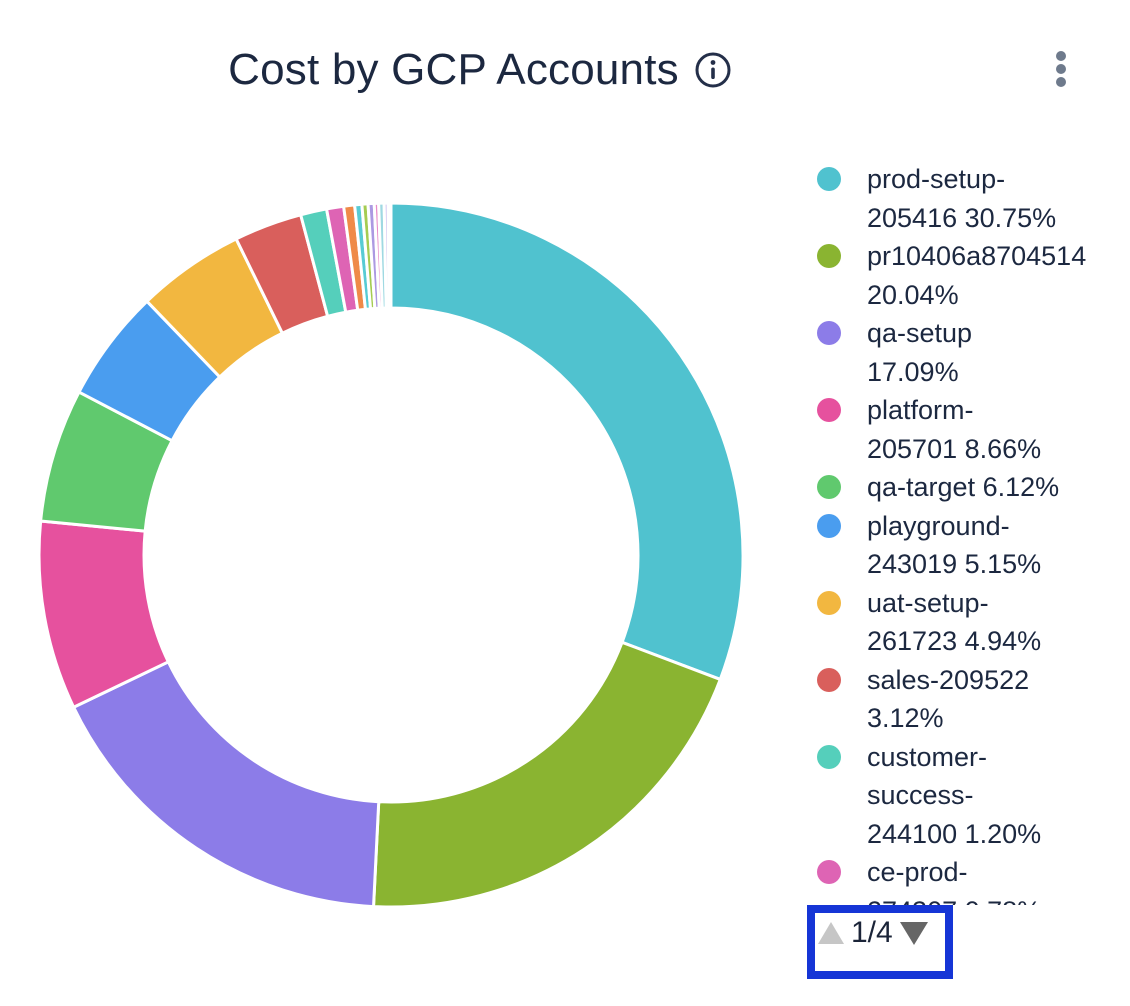  What do you see at coordinates (389, 255) in the screenshot?
I see `pie-slice` at bounding box center [389, 255].